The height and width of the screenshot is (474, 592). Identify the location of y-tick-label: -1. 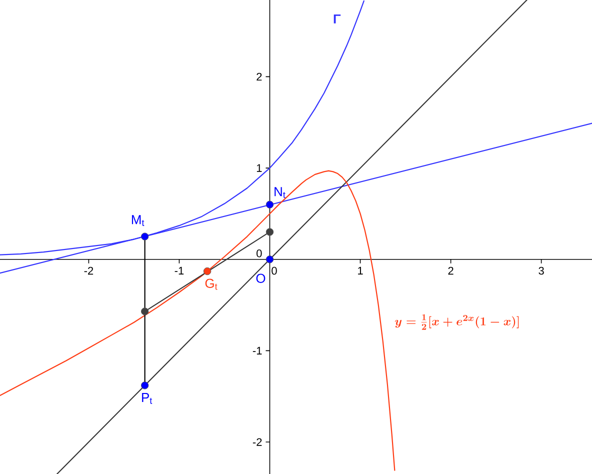
(257, 350).